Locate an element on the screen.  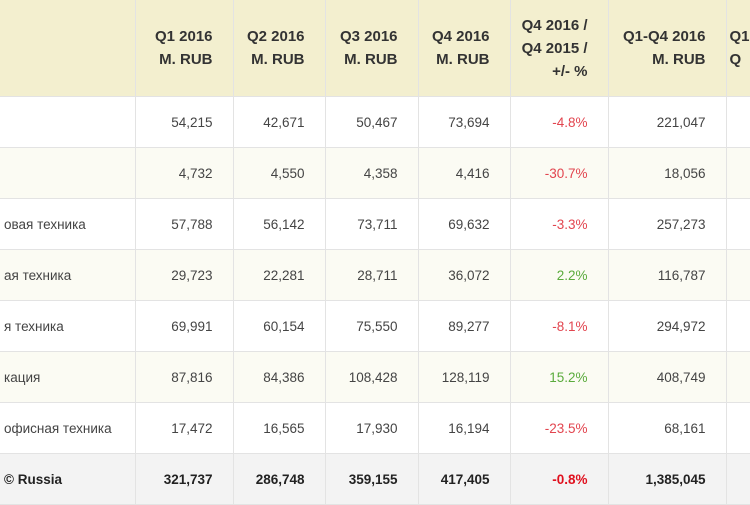
q3-value: 73,711 is located at coordinates (371, 224).